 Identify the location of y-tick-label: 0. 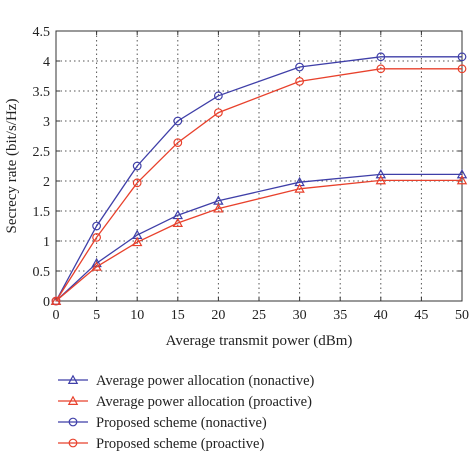
(46, 302).